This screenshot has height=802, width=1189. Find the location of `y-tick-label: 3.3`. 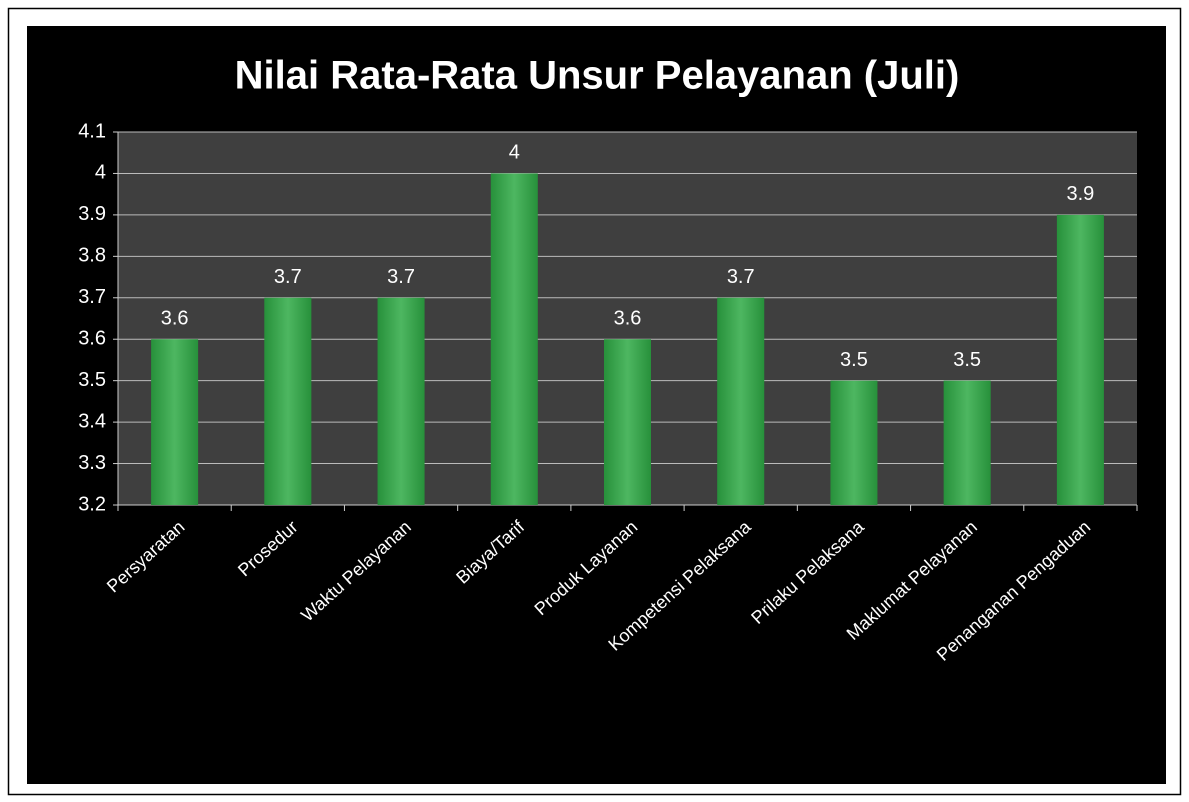

y-tick-label: 3.3 is located at coordinates (92, 463).